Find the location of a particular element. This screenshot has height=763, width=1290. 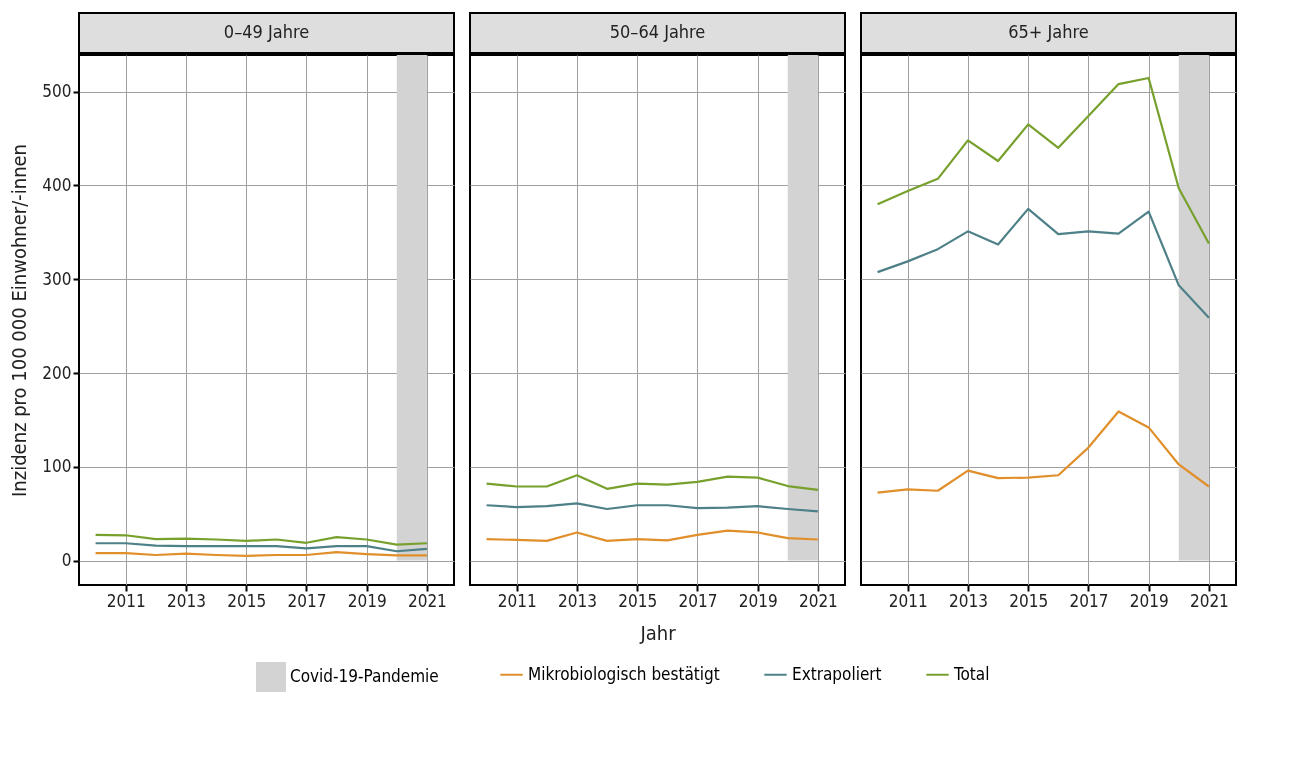

legend-label: Total is located at coordinates (971, 673).